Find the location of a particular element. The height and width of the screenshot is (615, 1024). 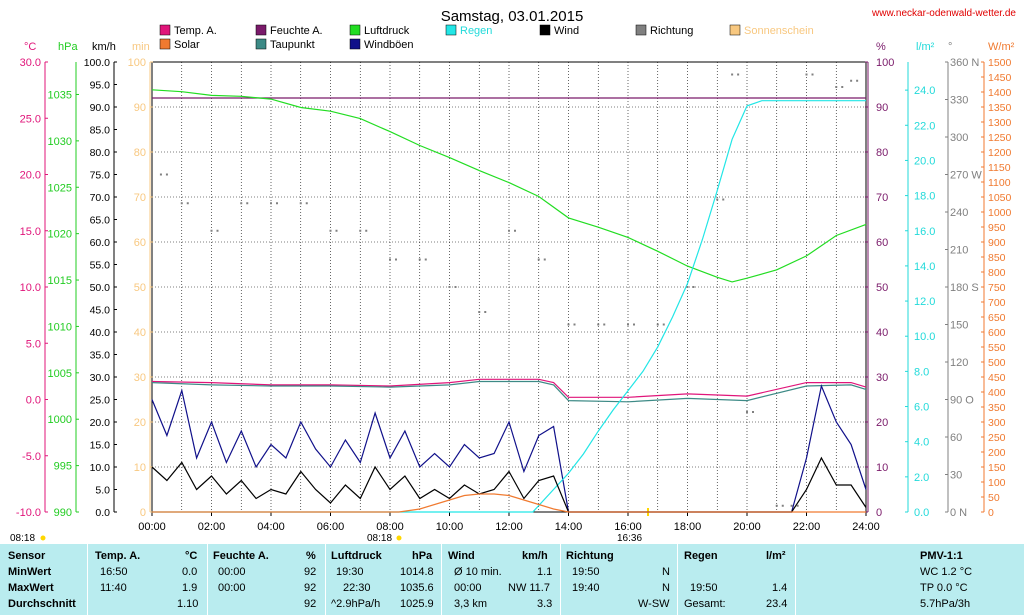

solar-tick-label: 1500 is located at coordinates (1000, 63).